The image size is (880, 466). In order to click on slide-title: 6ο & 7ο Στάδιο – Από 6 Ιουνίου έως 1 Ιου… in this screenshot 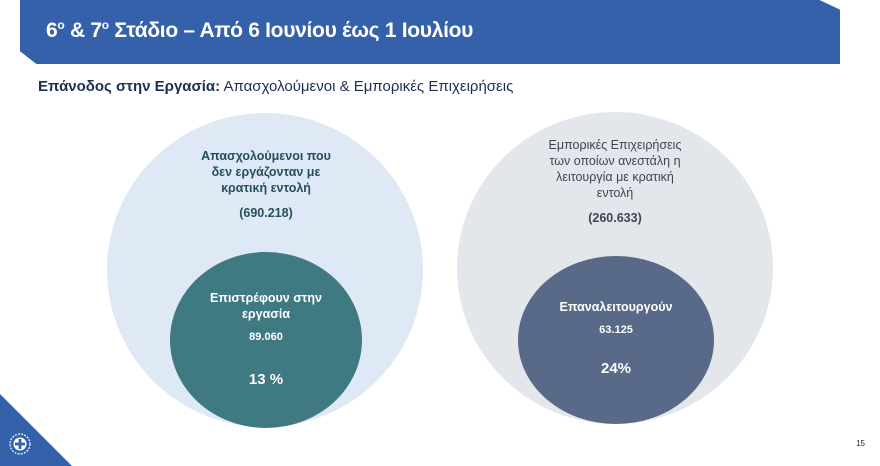, I will do `click(260, 30)`.